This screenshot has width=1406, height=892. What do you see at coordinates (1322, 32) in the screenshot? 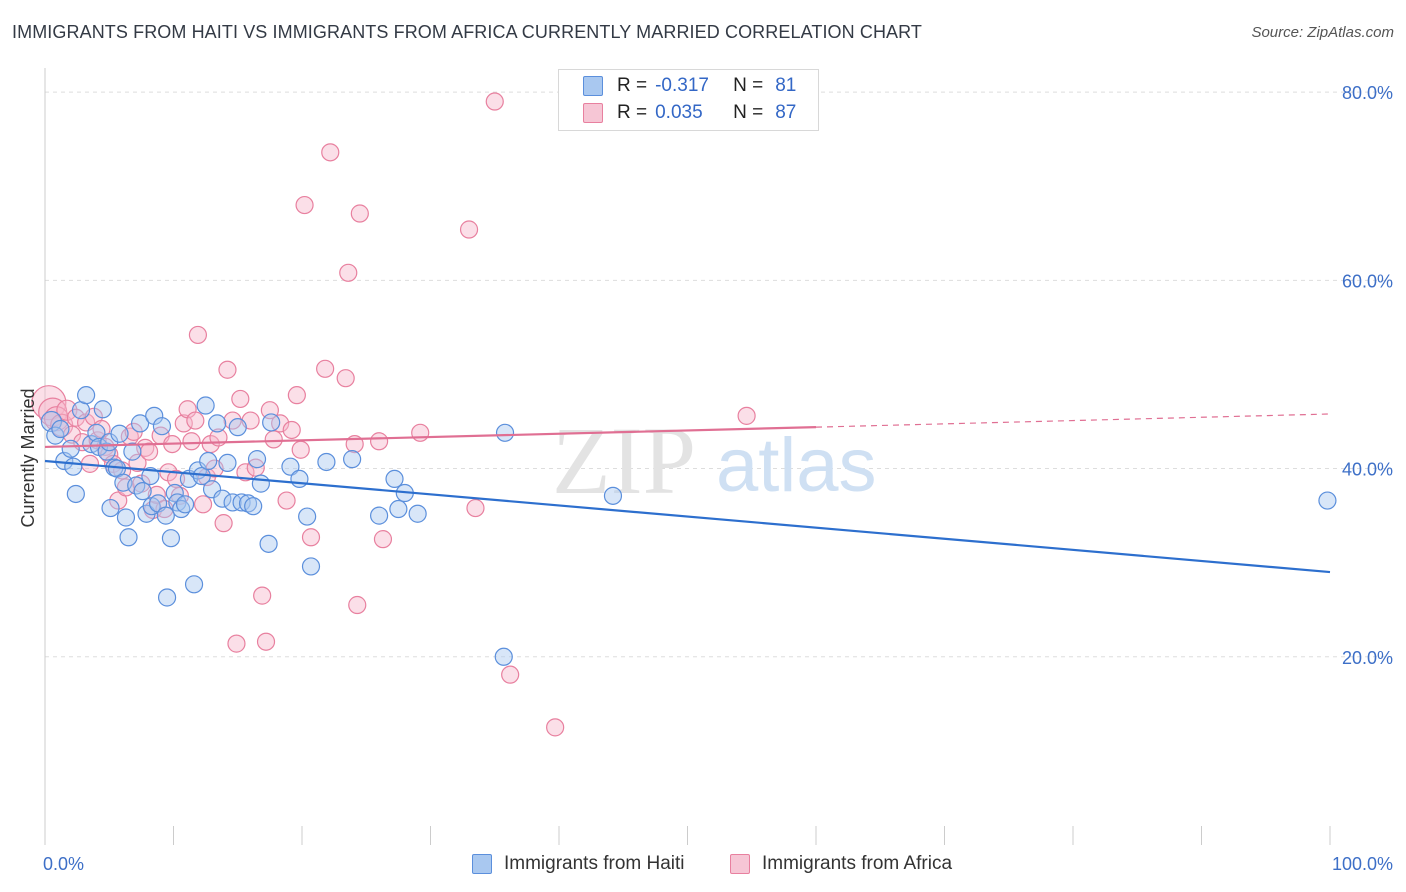
I see `source-label: Source: ZipAtlas.com` at bounding box center [1322, 32].